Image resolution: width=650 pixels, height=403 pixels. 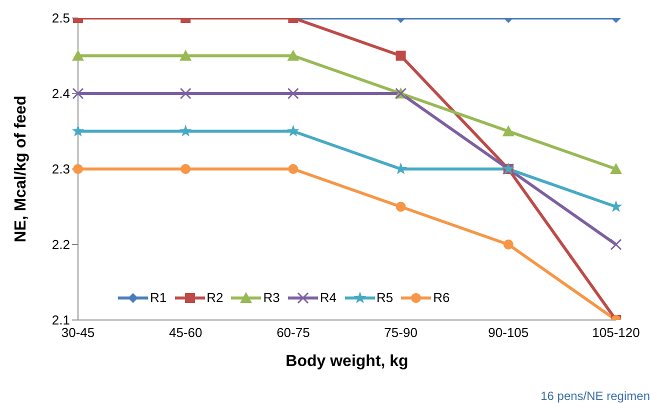 What do you see at coordinates (595, 396) in the screenshot?
I see `text: 16 pens/NE regimen` at bounding box center [595, 396].